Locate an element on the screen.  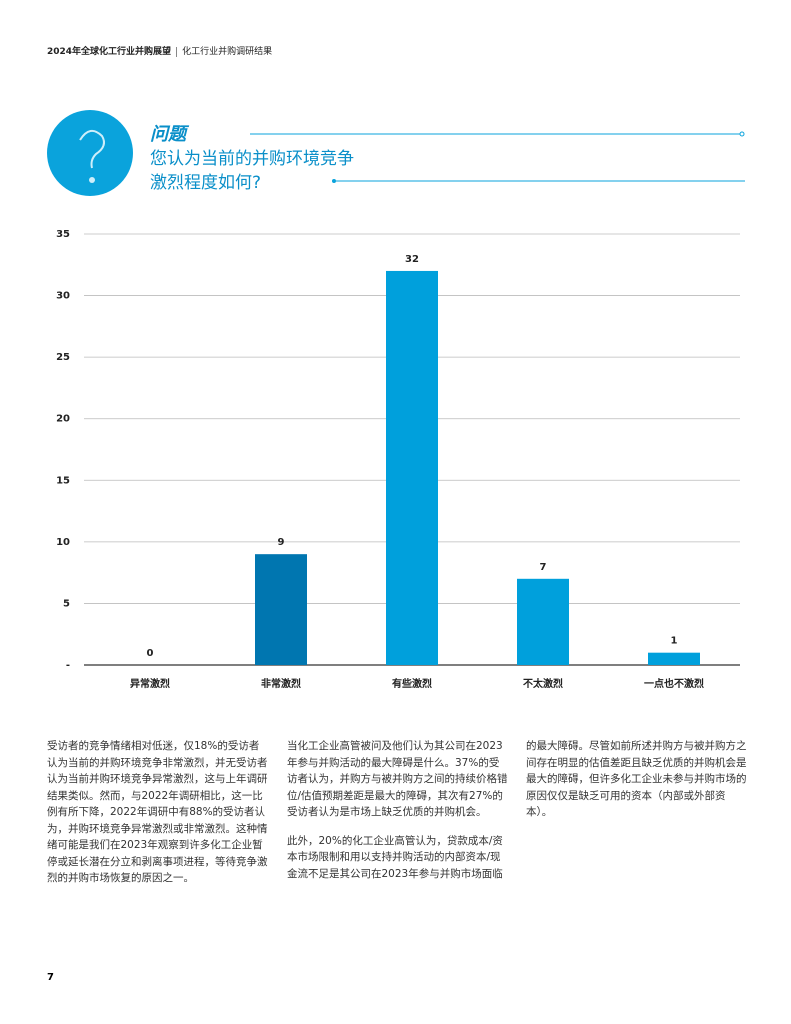
icon-dot is located at coordinates (92, 180).